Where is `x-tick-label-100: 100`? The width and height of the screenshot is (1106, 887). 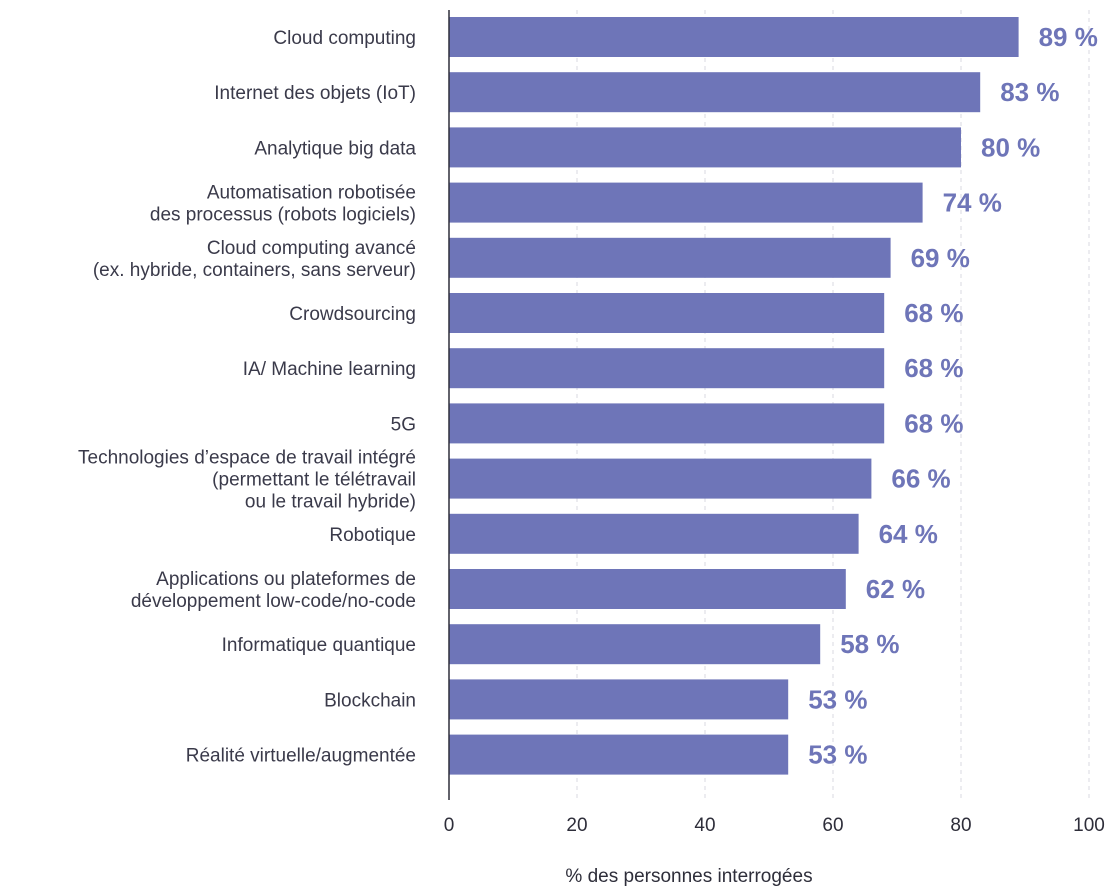 x-tick-label-100: 100 is located at coordinates (1089, 825).